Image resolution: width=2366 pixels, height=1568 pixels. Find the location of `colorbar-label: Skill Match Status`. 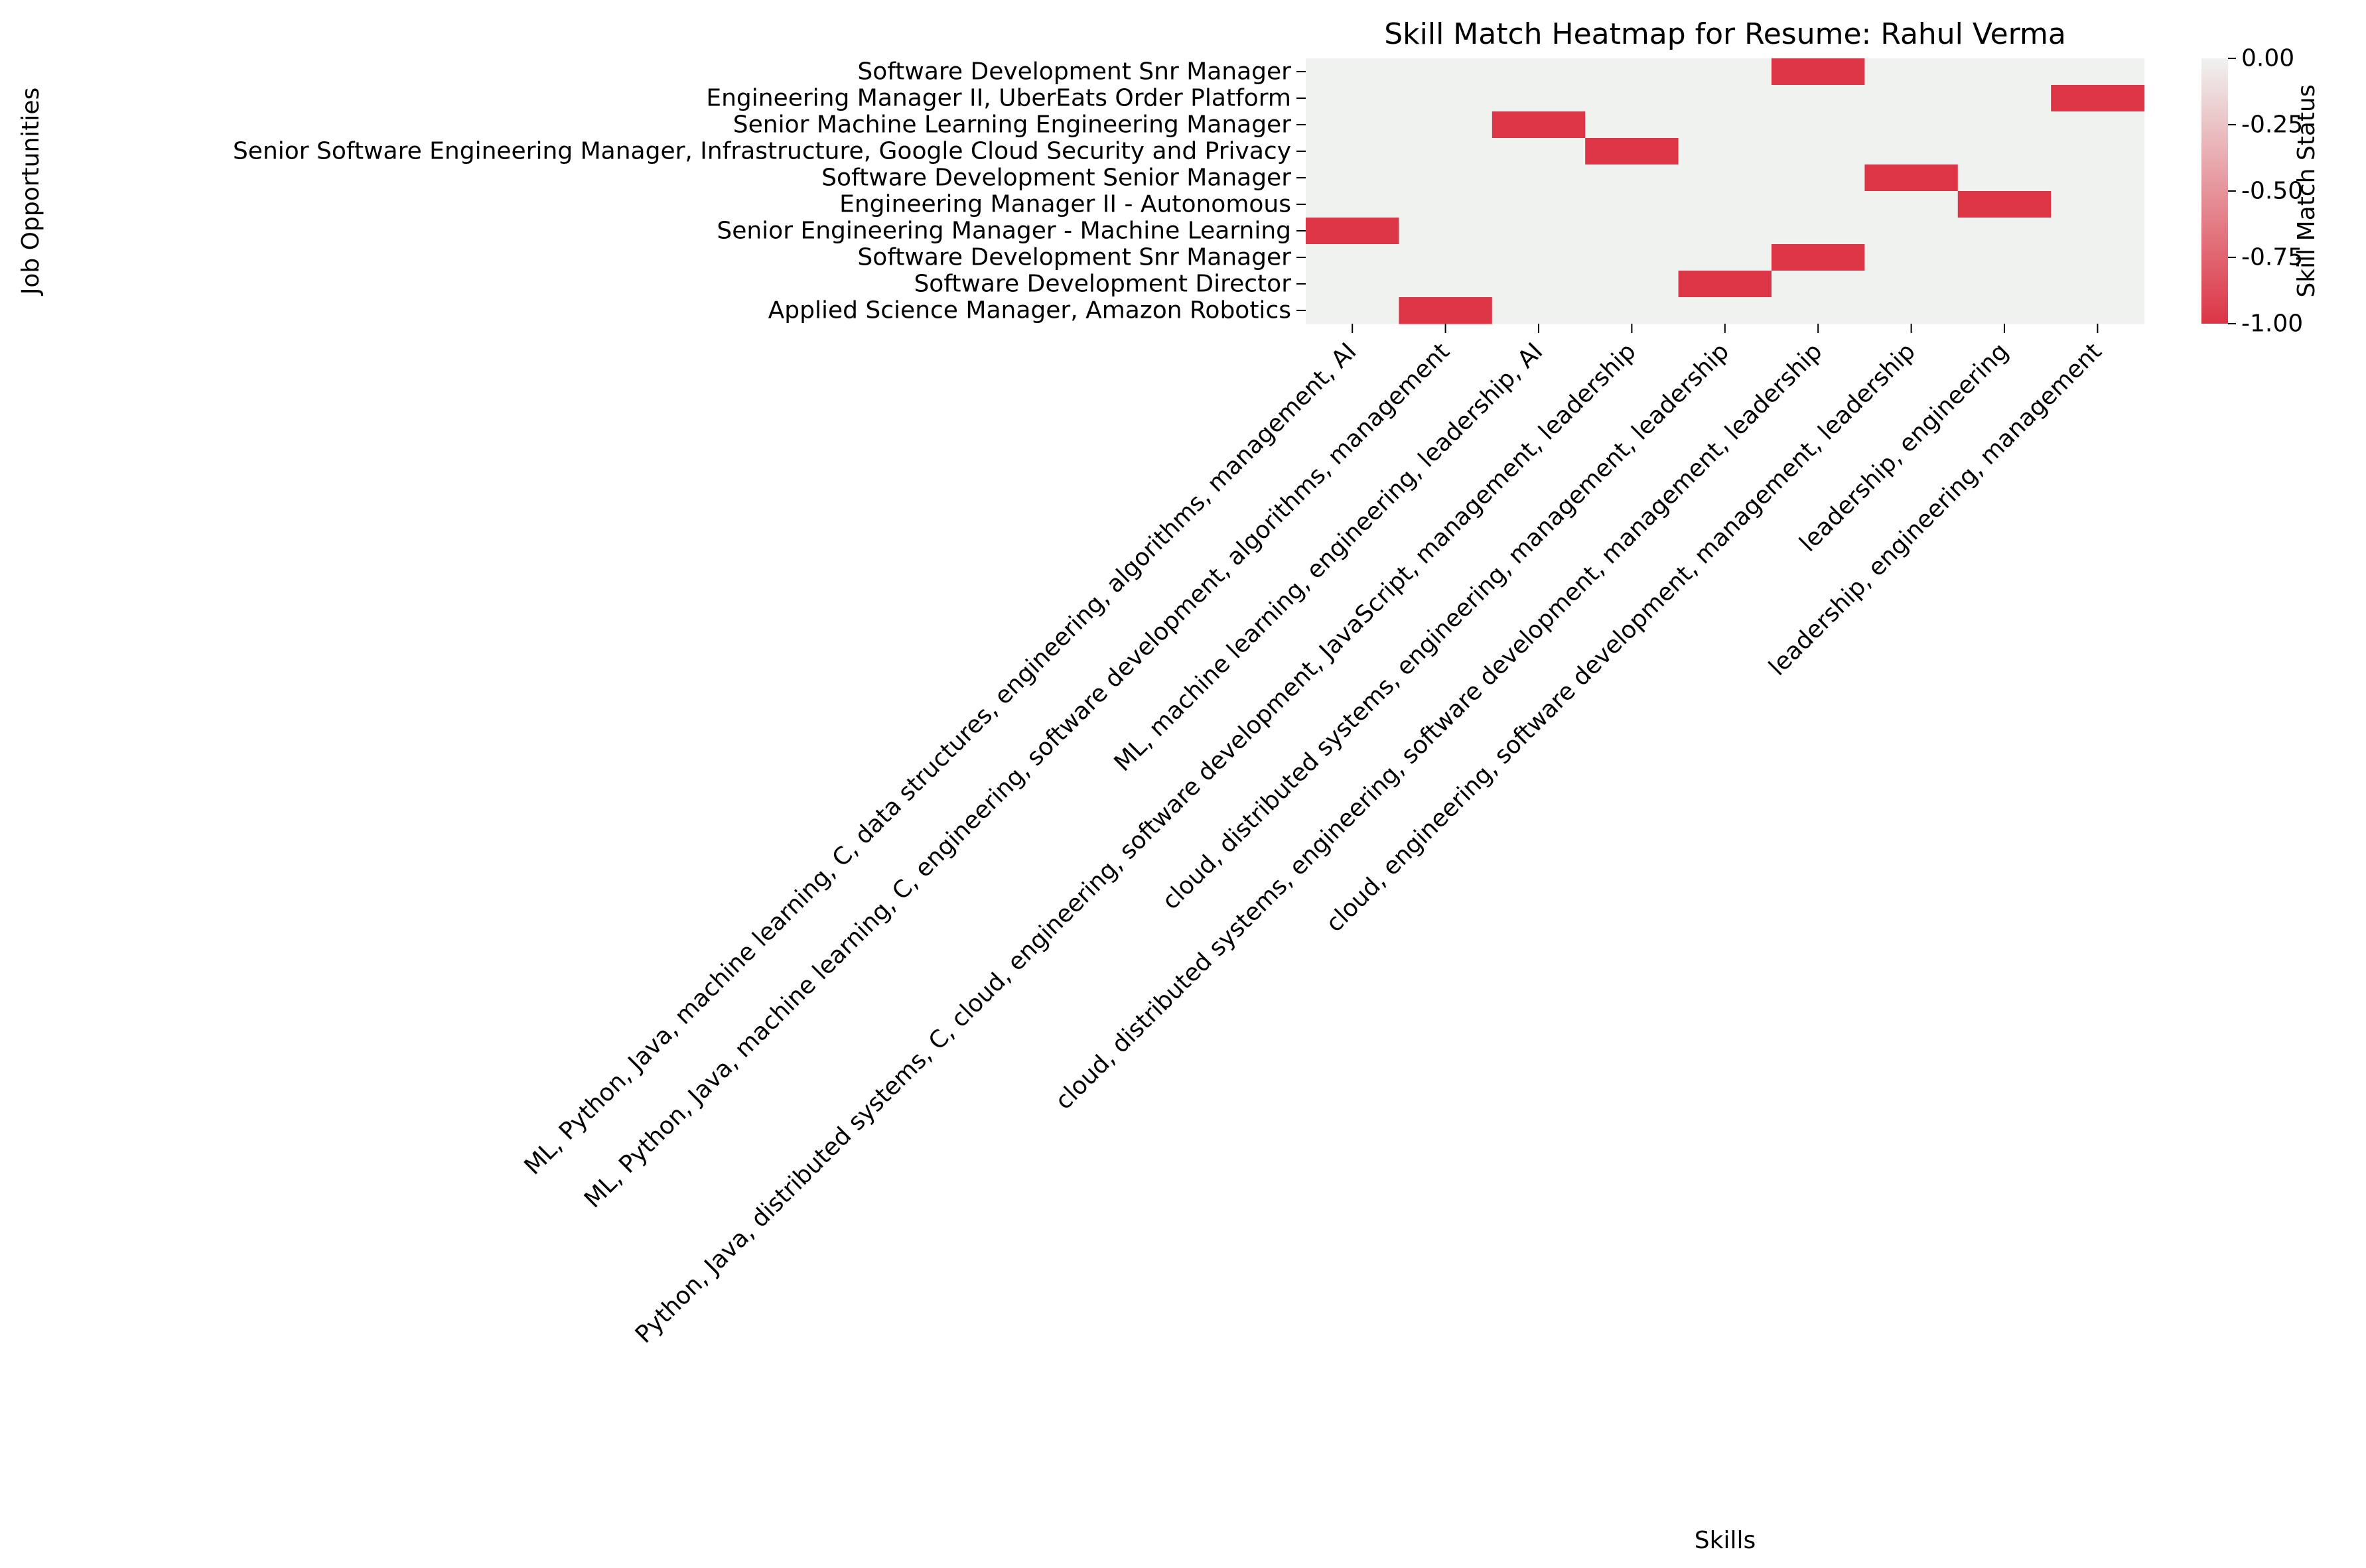

colorbar-label: Skill Match Status is located at coordinates (2306, 190).